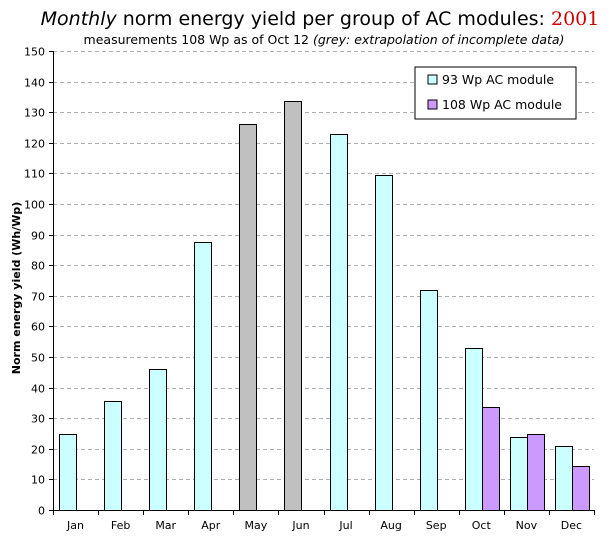 The height and width of the screenshot is (560, 610). What do you see at coordinates (38, 266) in the screenshot?
I see `y-tick-label: 80` at bounding box center [38, 266].